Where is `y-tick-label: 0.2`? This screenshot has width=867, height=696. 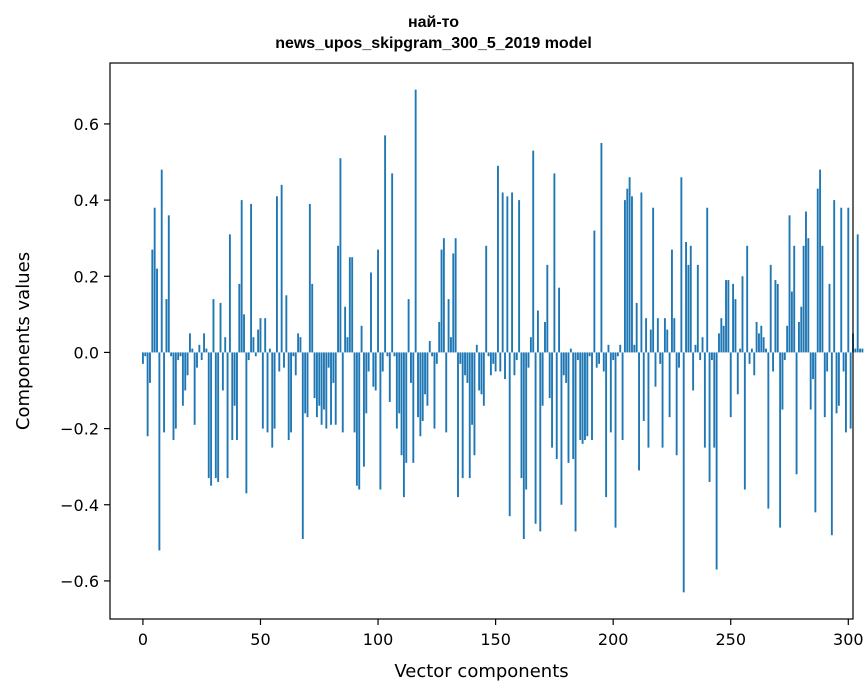
y-tick-label: 0.2 is located at coordinates (86, 276).